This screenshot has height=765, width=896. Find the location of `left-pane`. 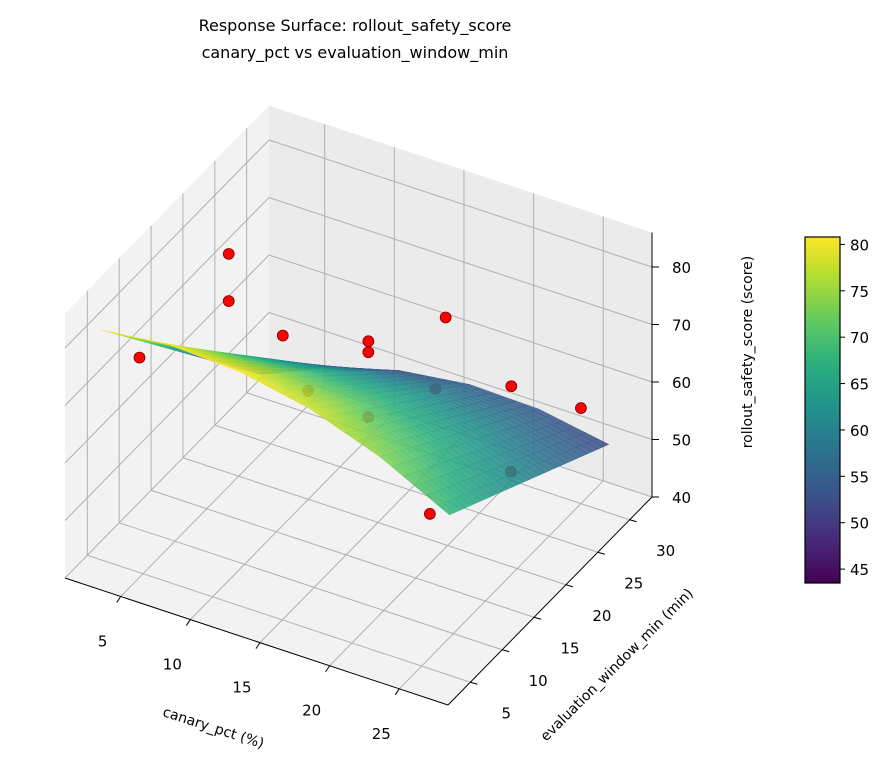

left-pane is located at coordinates (167, 341).